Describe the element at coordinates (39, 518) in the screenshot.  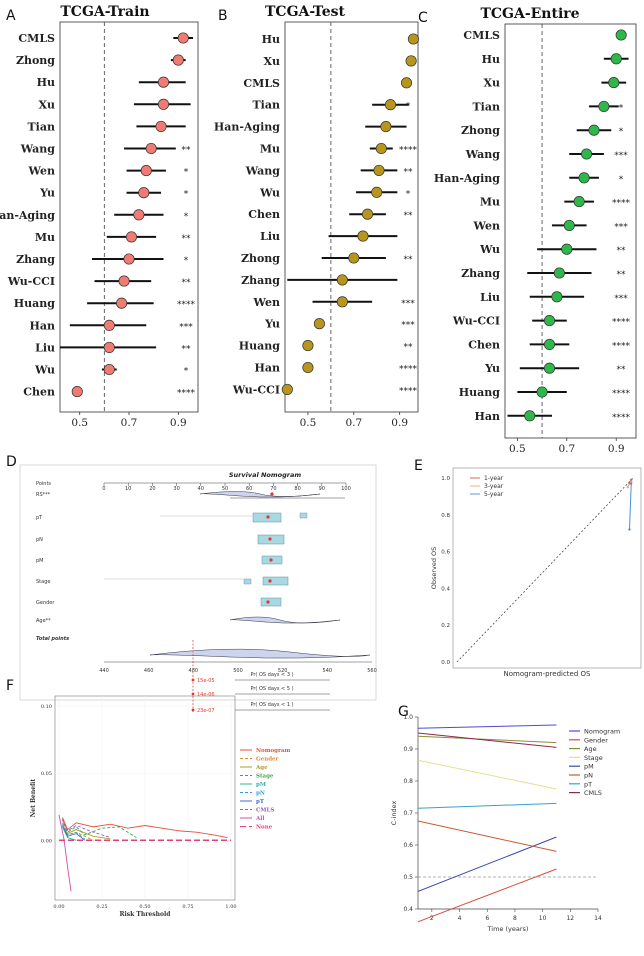
I see `nomogram-row-label: pT` at that location.